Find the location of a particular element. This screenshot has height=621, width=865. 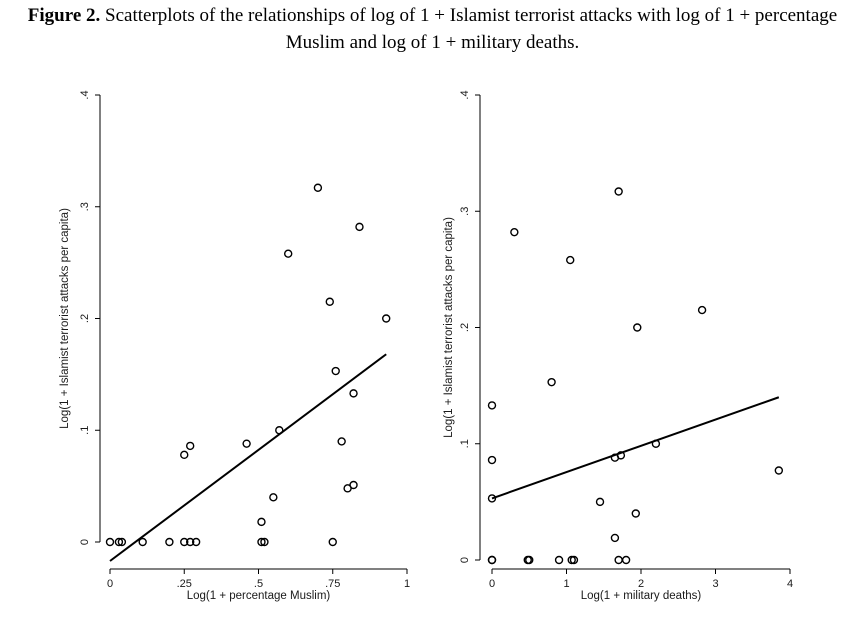

x-tick-label: 3 is located at coordinates (715, 584).